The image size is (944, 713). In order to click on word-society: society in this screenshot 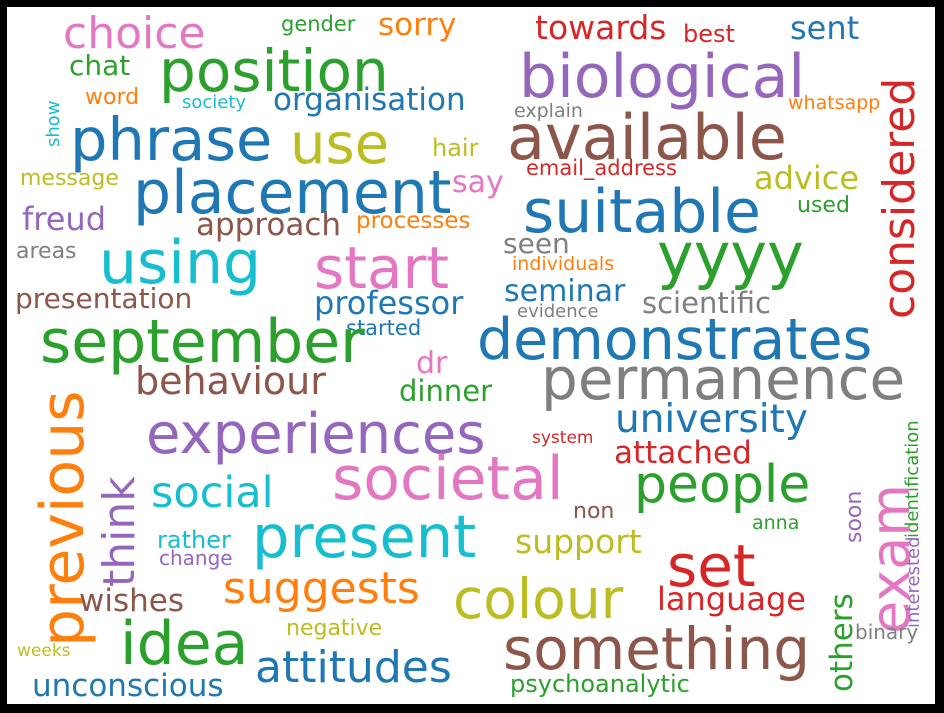, I will do `click(214, 102)`.